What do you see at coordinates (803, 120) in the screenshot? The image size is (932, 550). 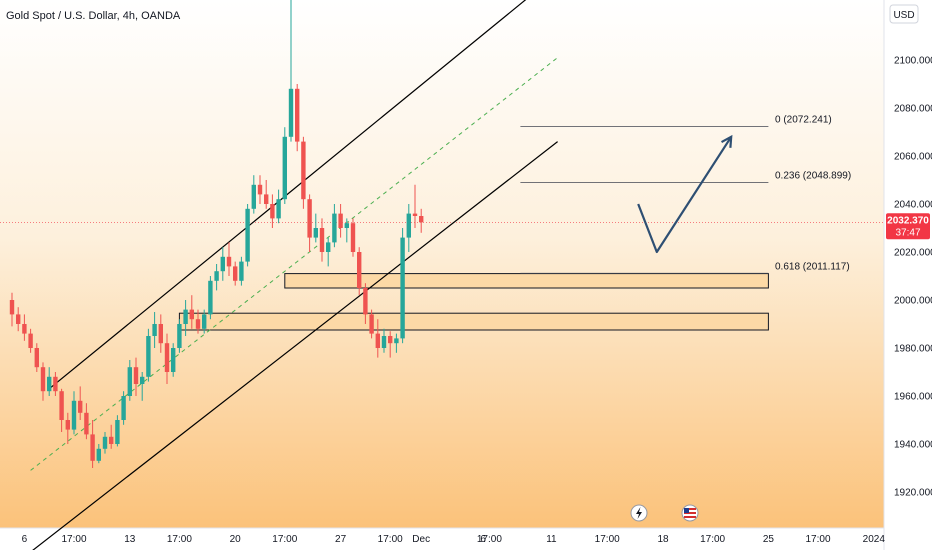 I see `fib-level-label: 0 (2072.241)` at bounding box center [803, 120].